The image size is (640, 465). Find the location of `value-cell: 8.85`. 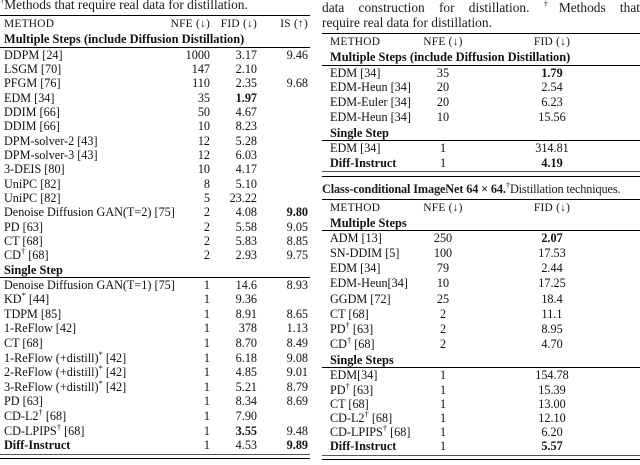

value-cell: 8.85 is located at coordinates (297, 240).